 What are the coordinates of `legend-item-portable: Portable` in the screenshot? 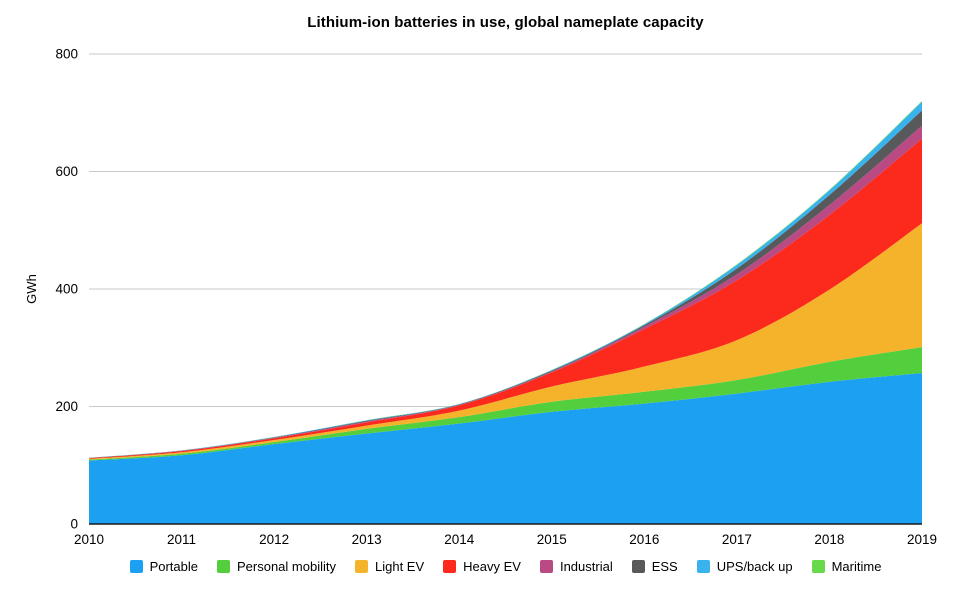 It's located at (163, 566).